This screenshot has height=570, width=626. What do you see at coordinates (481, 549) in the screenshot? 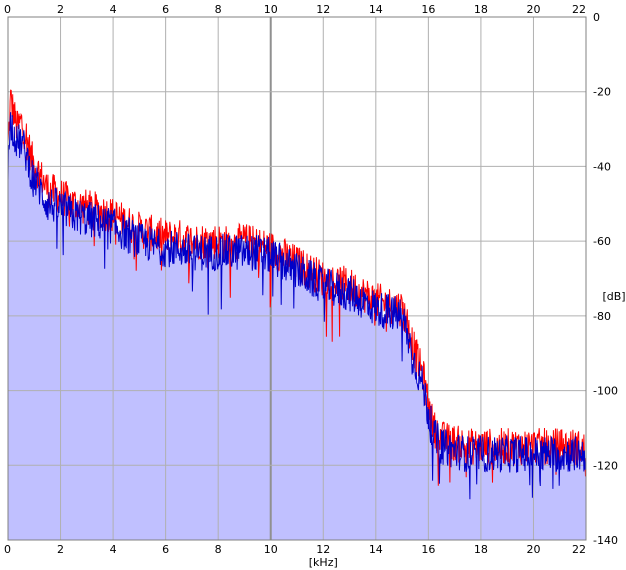
I see `x-tick-label-bottom-9: 18` at bounding box center [481, 549].